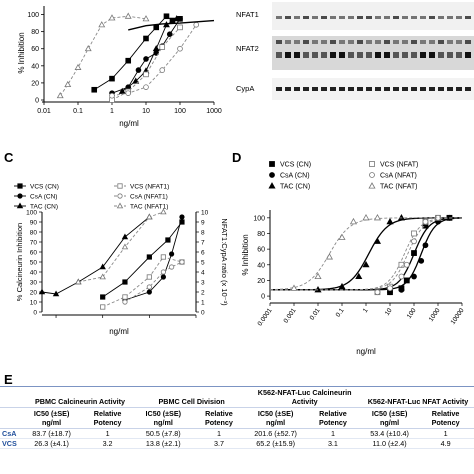  I want to click on y-tick-label-right: 6, so click(203, 252).